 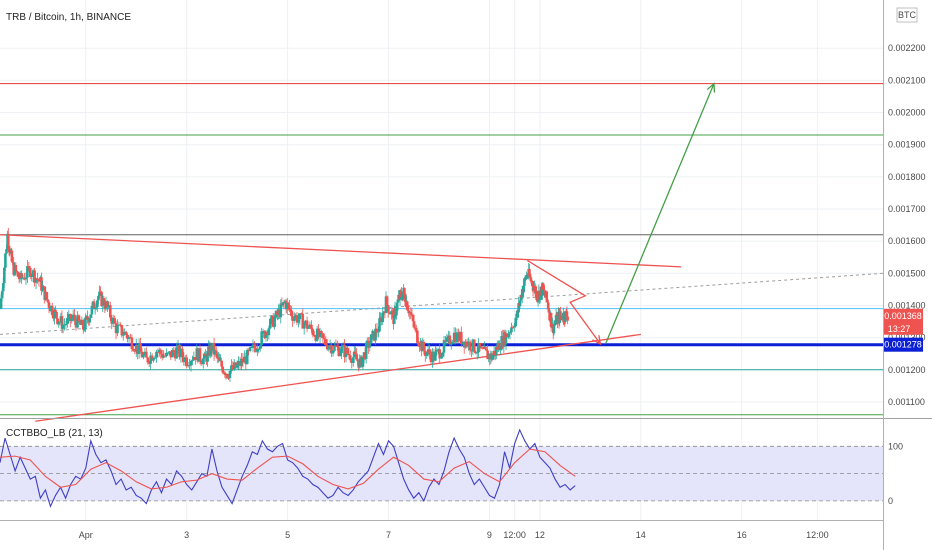 What do you see at coordinates (903, 345) in the screenshot?
I see `svg-text: 0.001278` at bounding box center [903, 345].